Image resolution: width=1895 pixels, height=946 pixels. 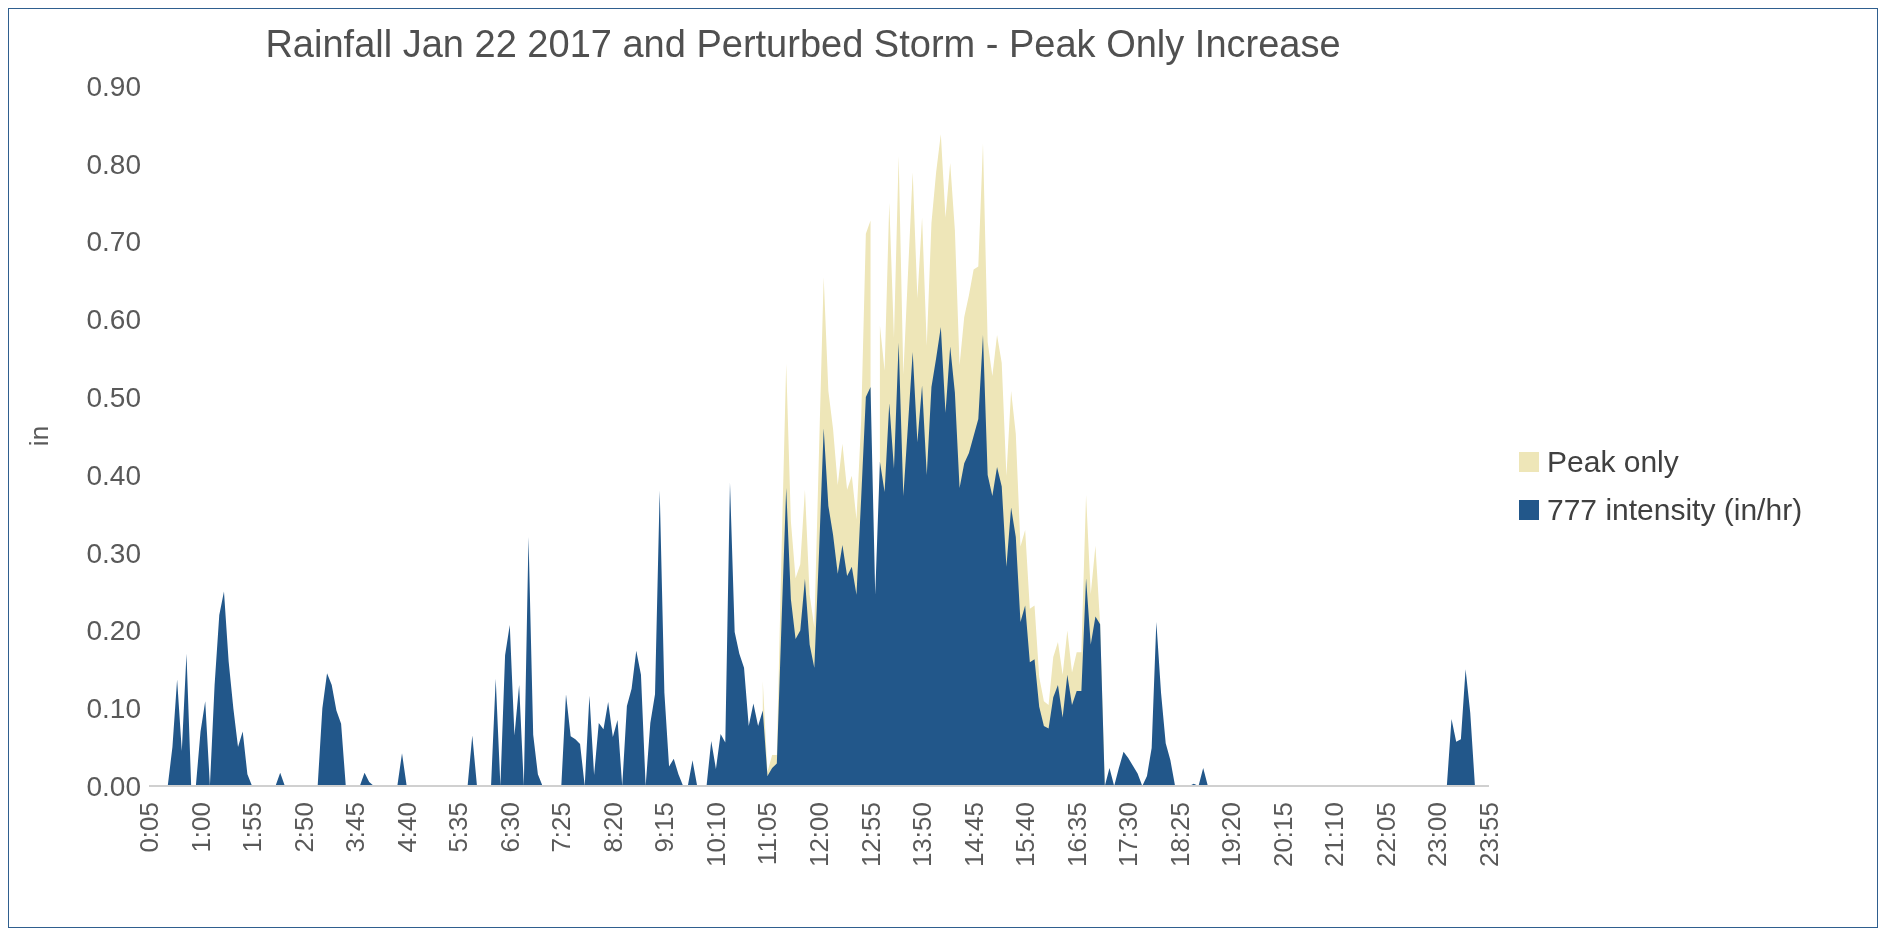 What do you see at coordinates (113, 398) in the screenshot?
I see `y-tick-label: 0.50` at bounding box center [113, 398].